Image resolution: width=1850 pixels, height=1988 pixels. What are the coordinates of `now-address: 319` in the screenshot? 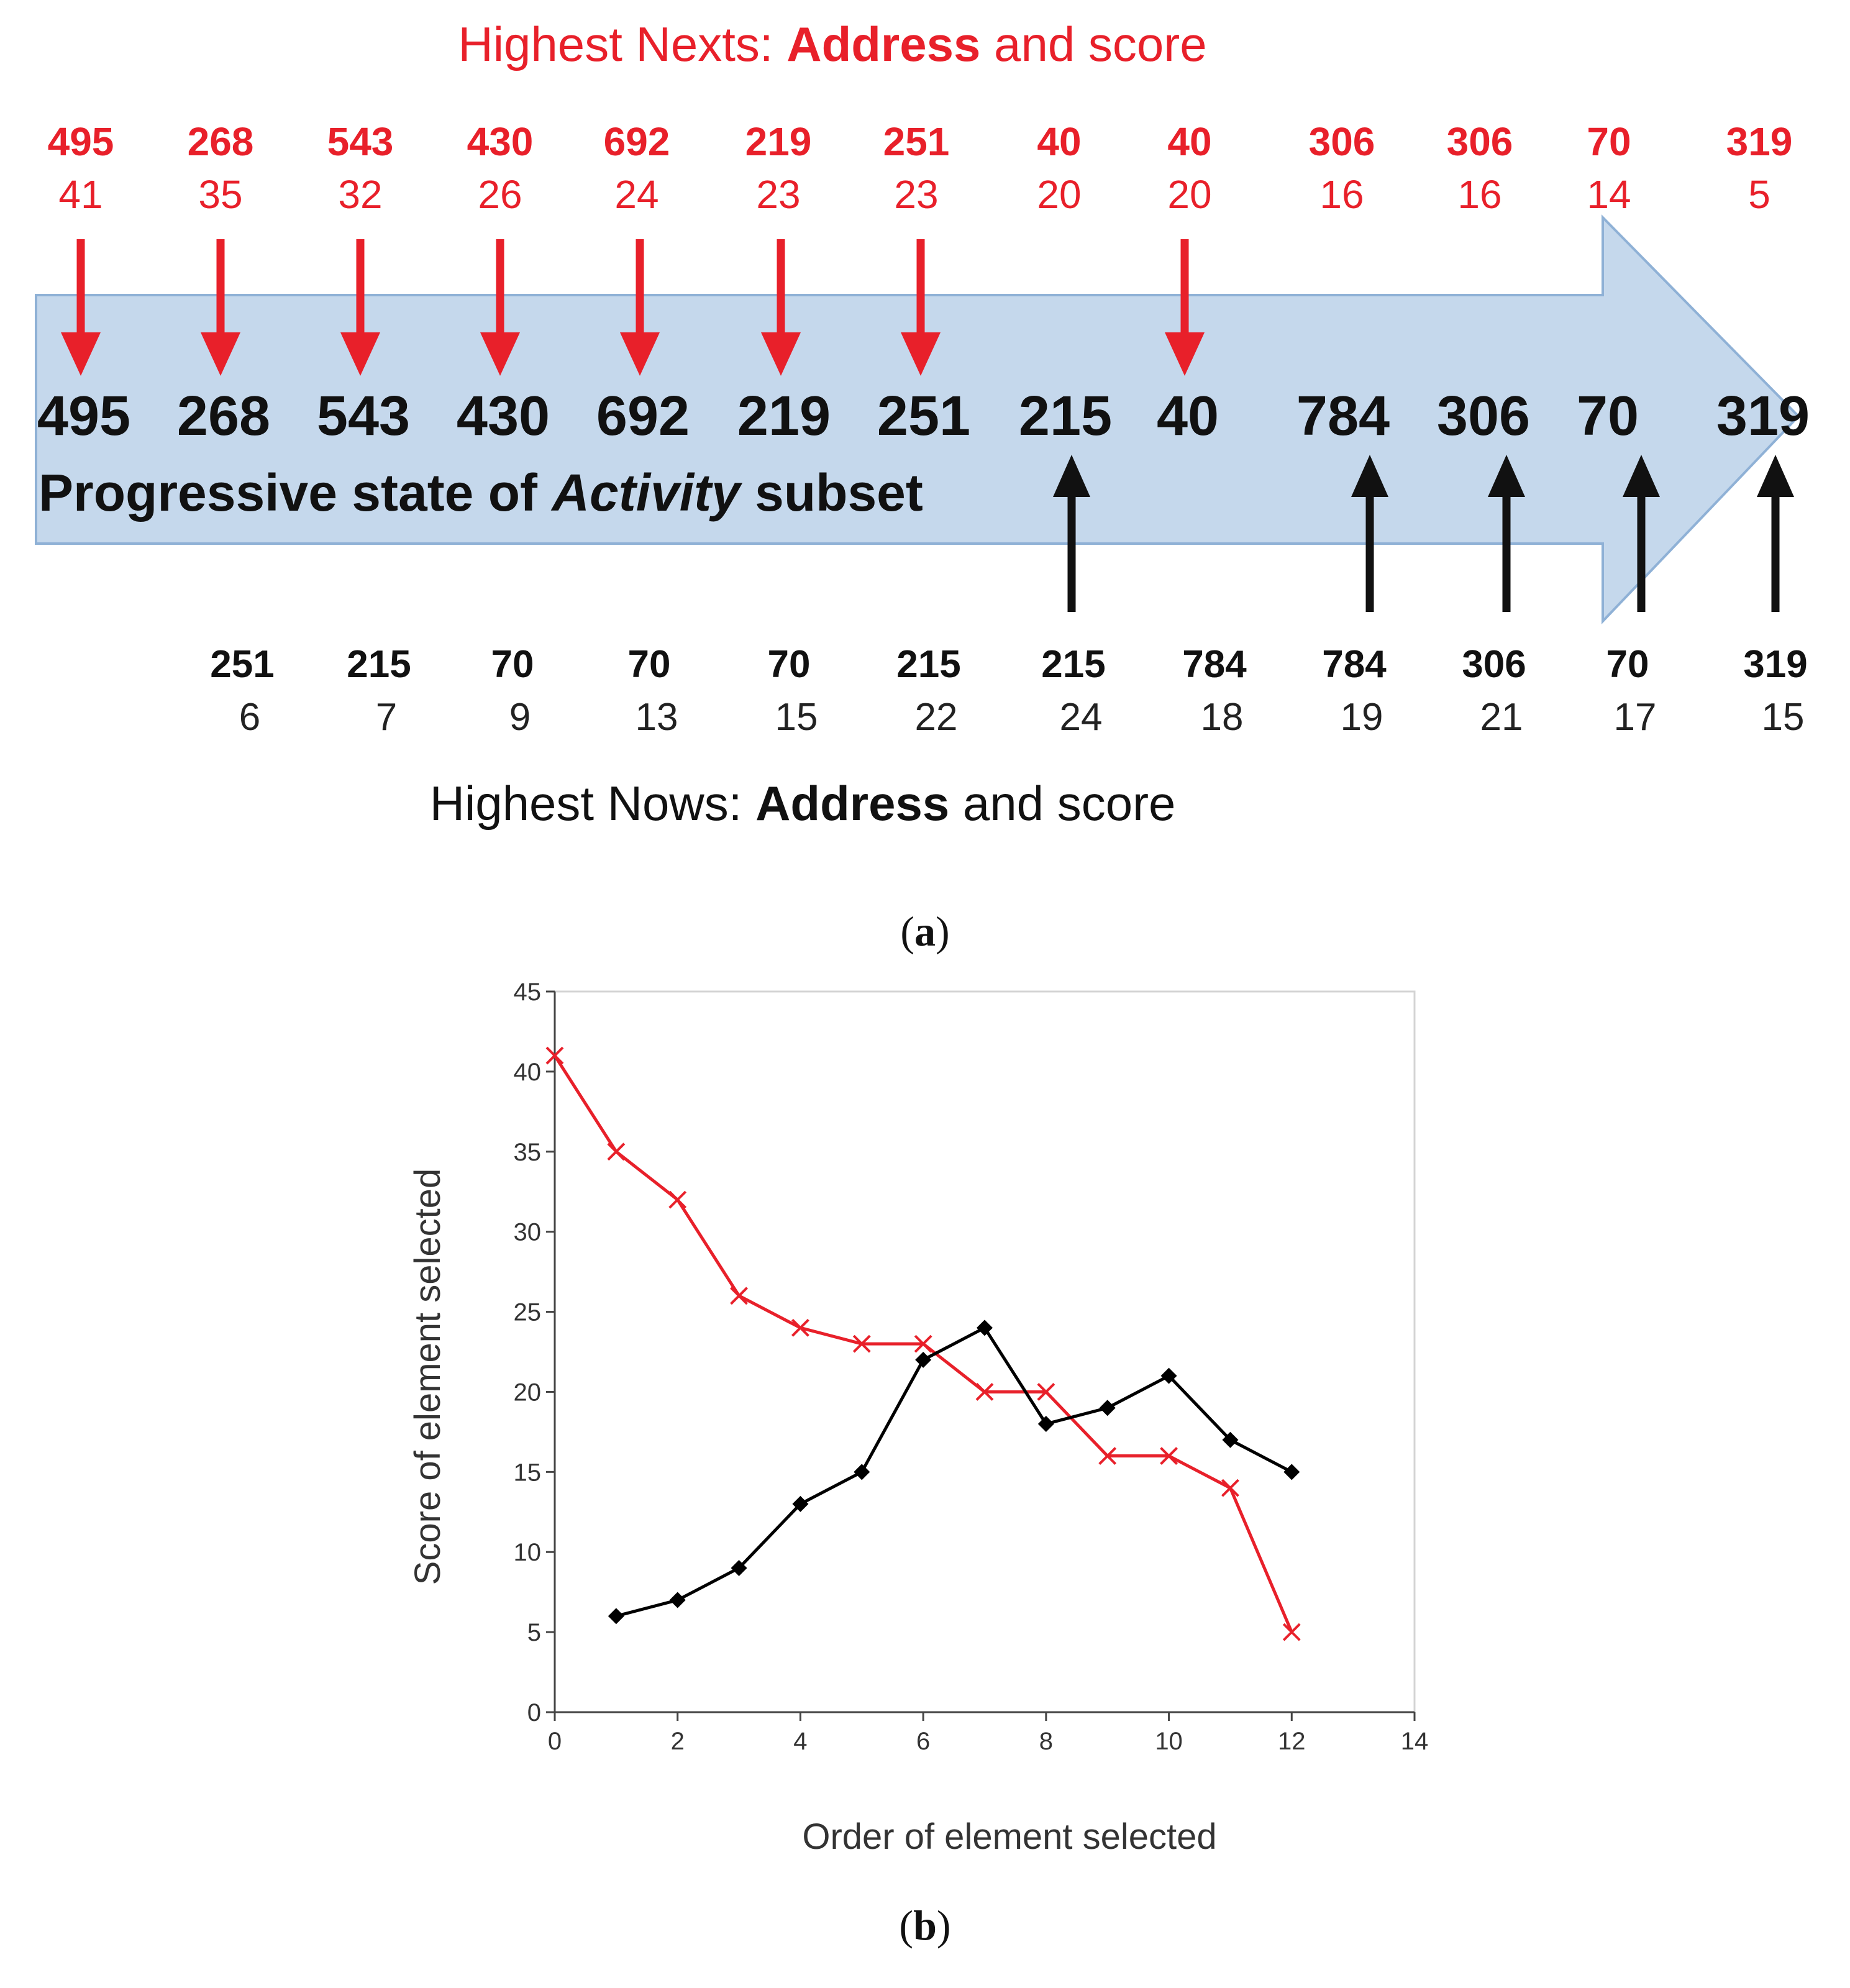 It's located at (1775, 665).